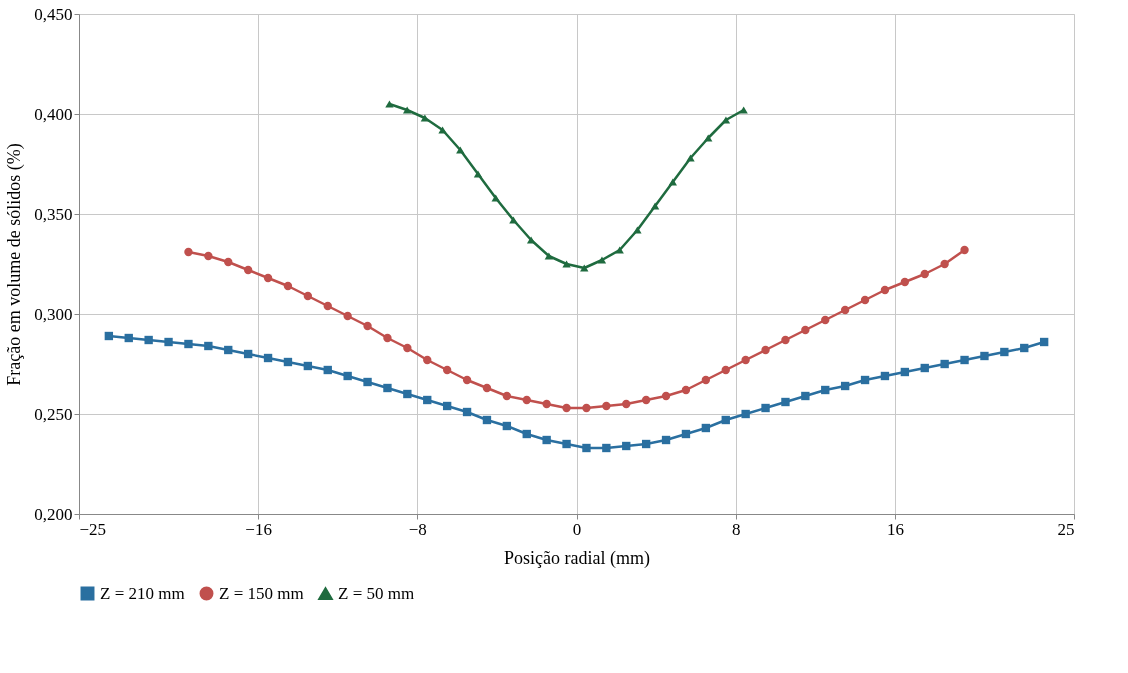 This screenshot has height=673, width=1128. Describe the element at coordinates (53, 14) in the screenshot. I see `y-tick-label: 0,450` at that location.